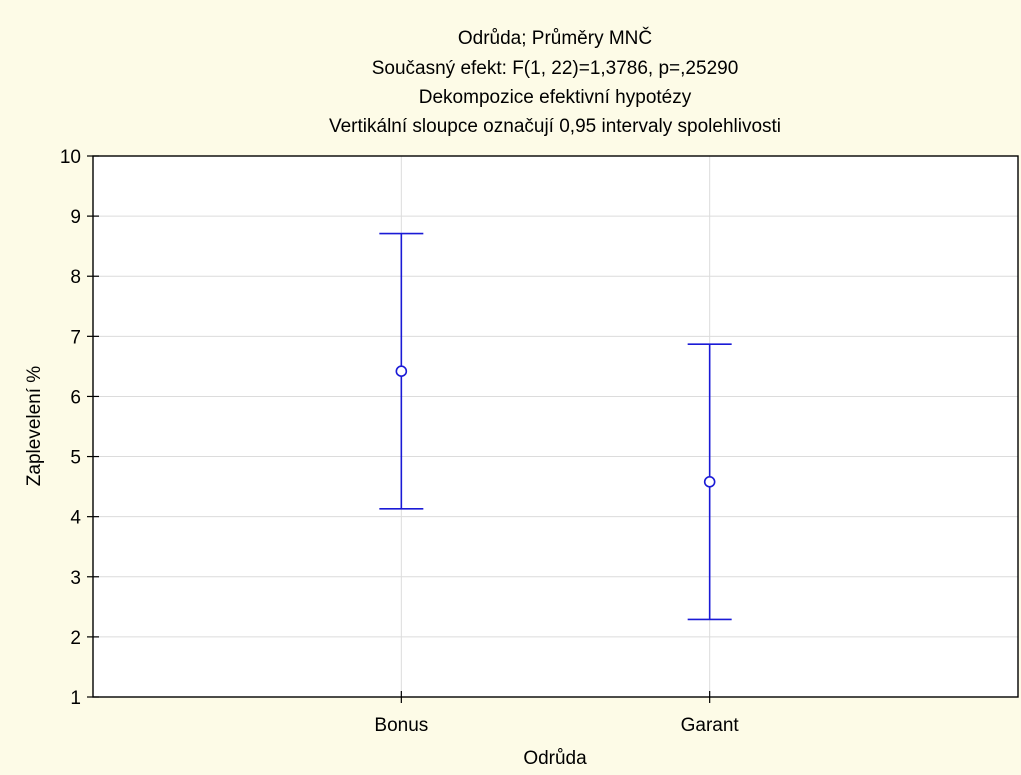  What do you see at coordinates (79, 428) in the screenshot?
I see `y-axis-ticks: 1 2 3 4 5 6 7 8 9 10` at bounding box center [79, 428].